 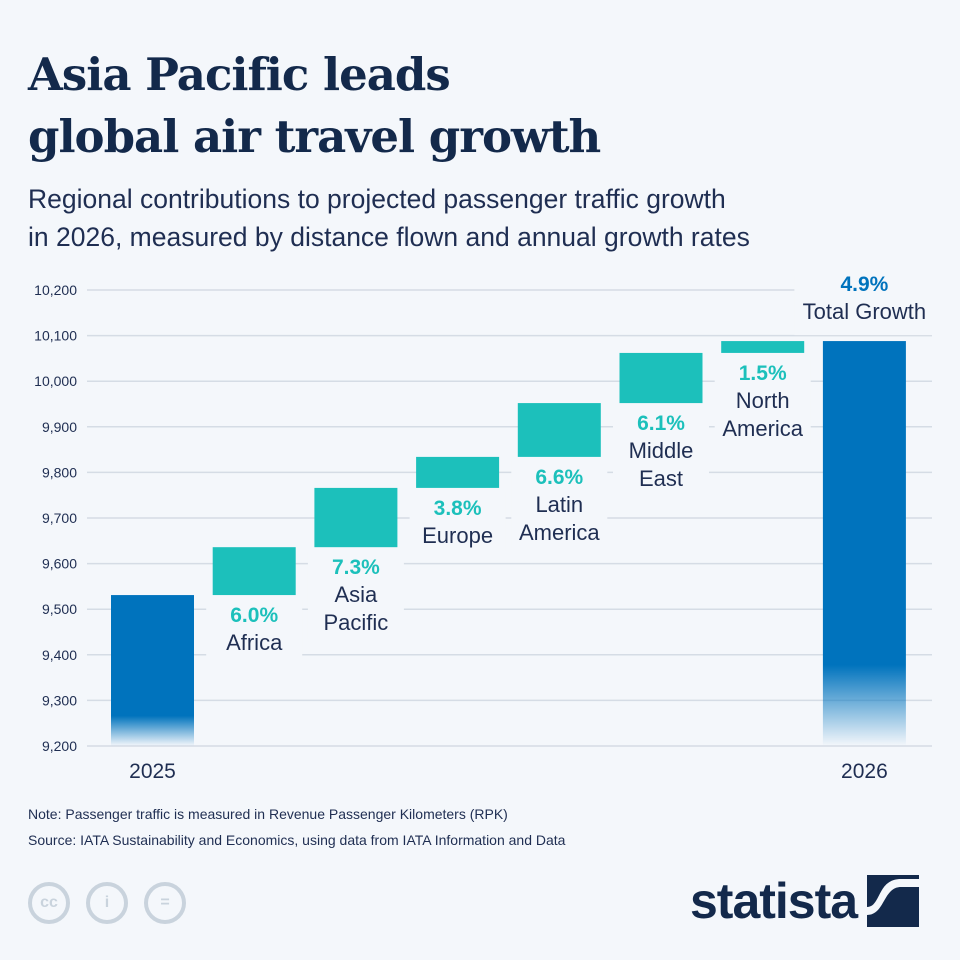 What do you see at coordinates (59, 564) in the screenshot?
I see `y-tick-label: 9,600` at bounding box center [59, 564].